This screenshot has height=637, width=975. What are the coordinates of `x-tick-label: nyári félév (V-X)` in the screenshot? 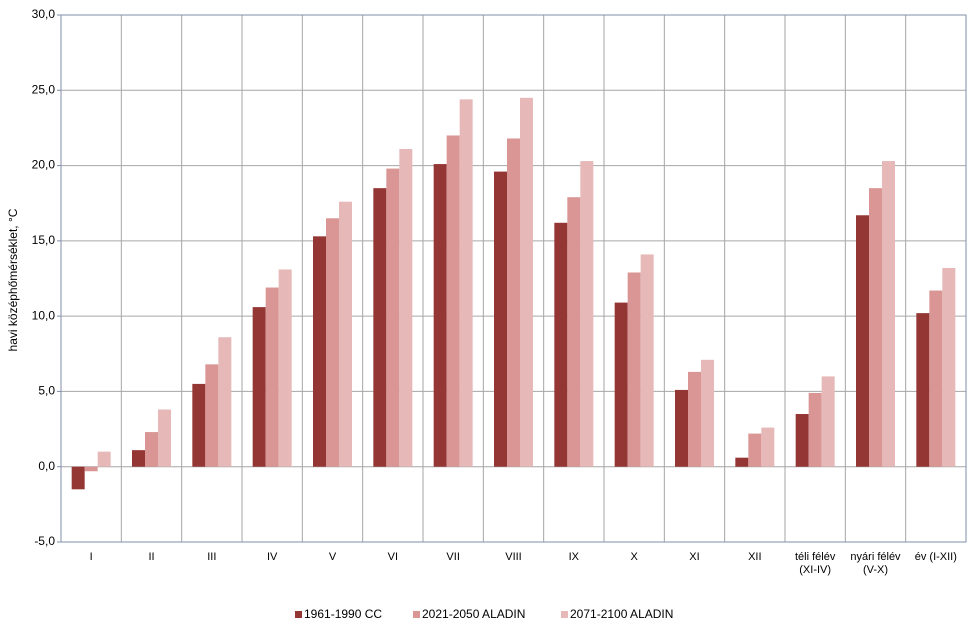 It's located at (875, 563).